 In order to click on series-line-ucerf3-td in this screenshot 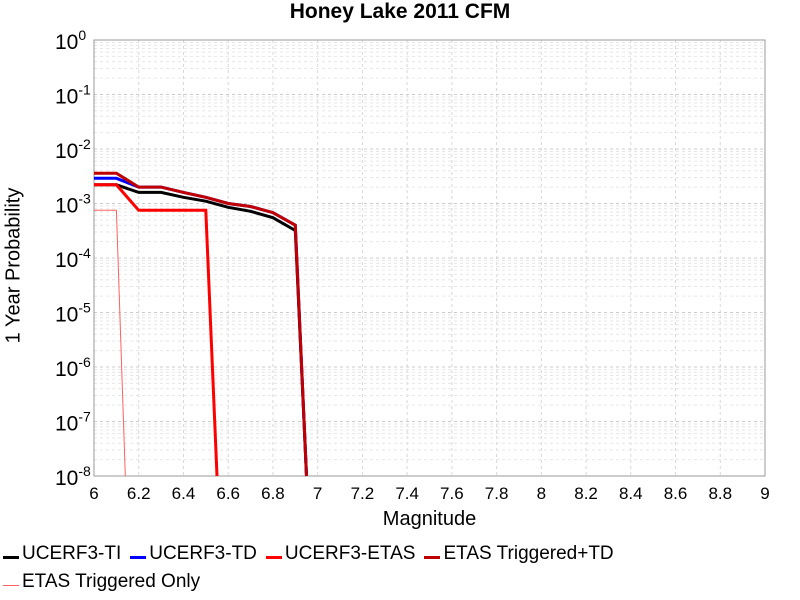, I will do `click(201, 326)`.